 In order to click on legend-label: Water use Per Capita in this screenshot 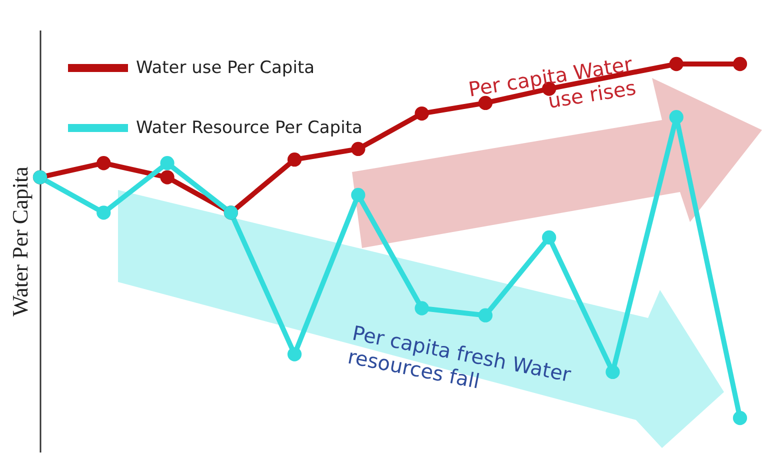, I will do `click(225, 68)`.